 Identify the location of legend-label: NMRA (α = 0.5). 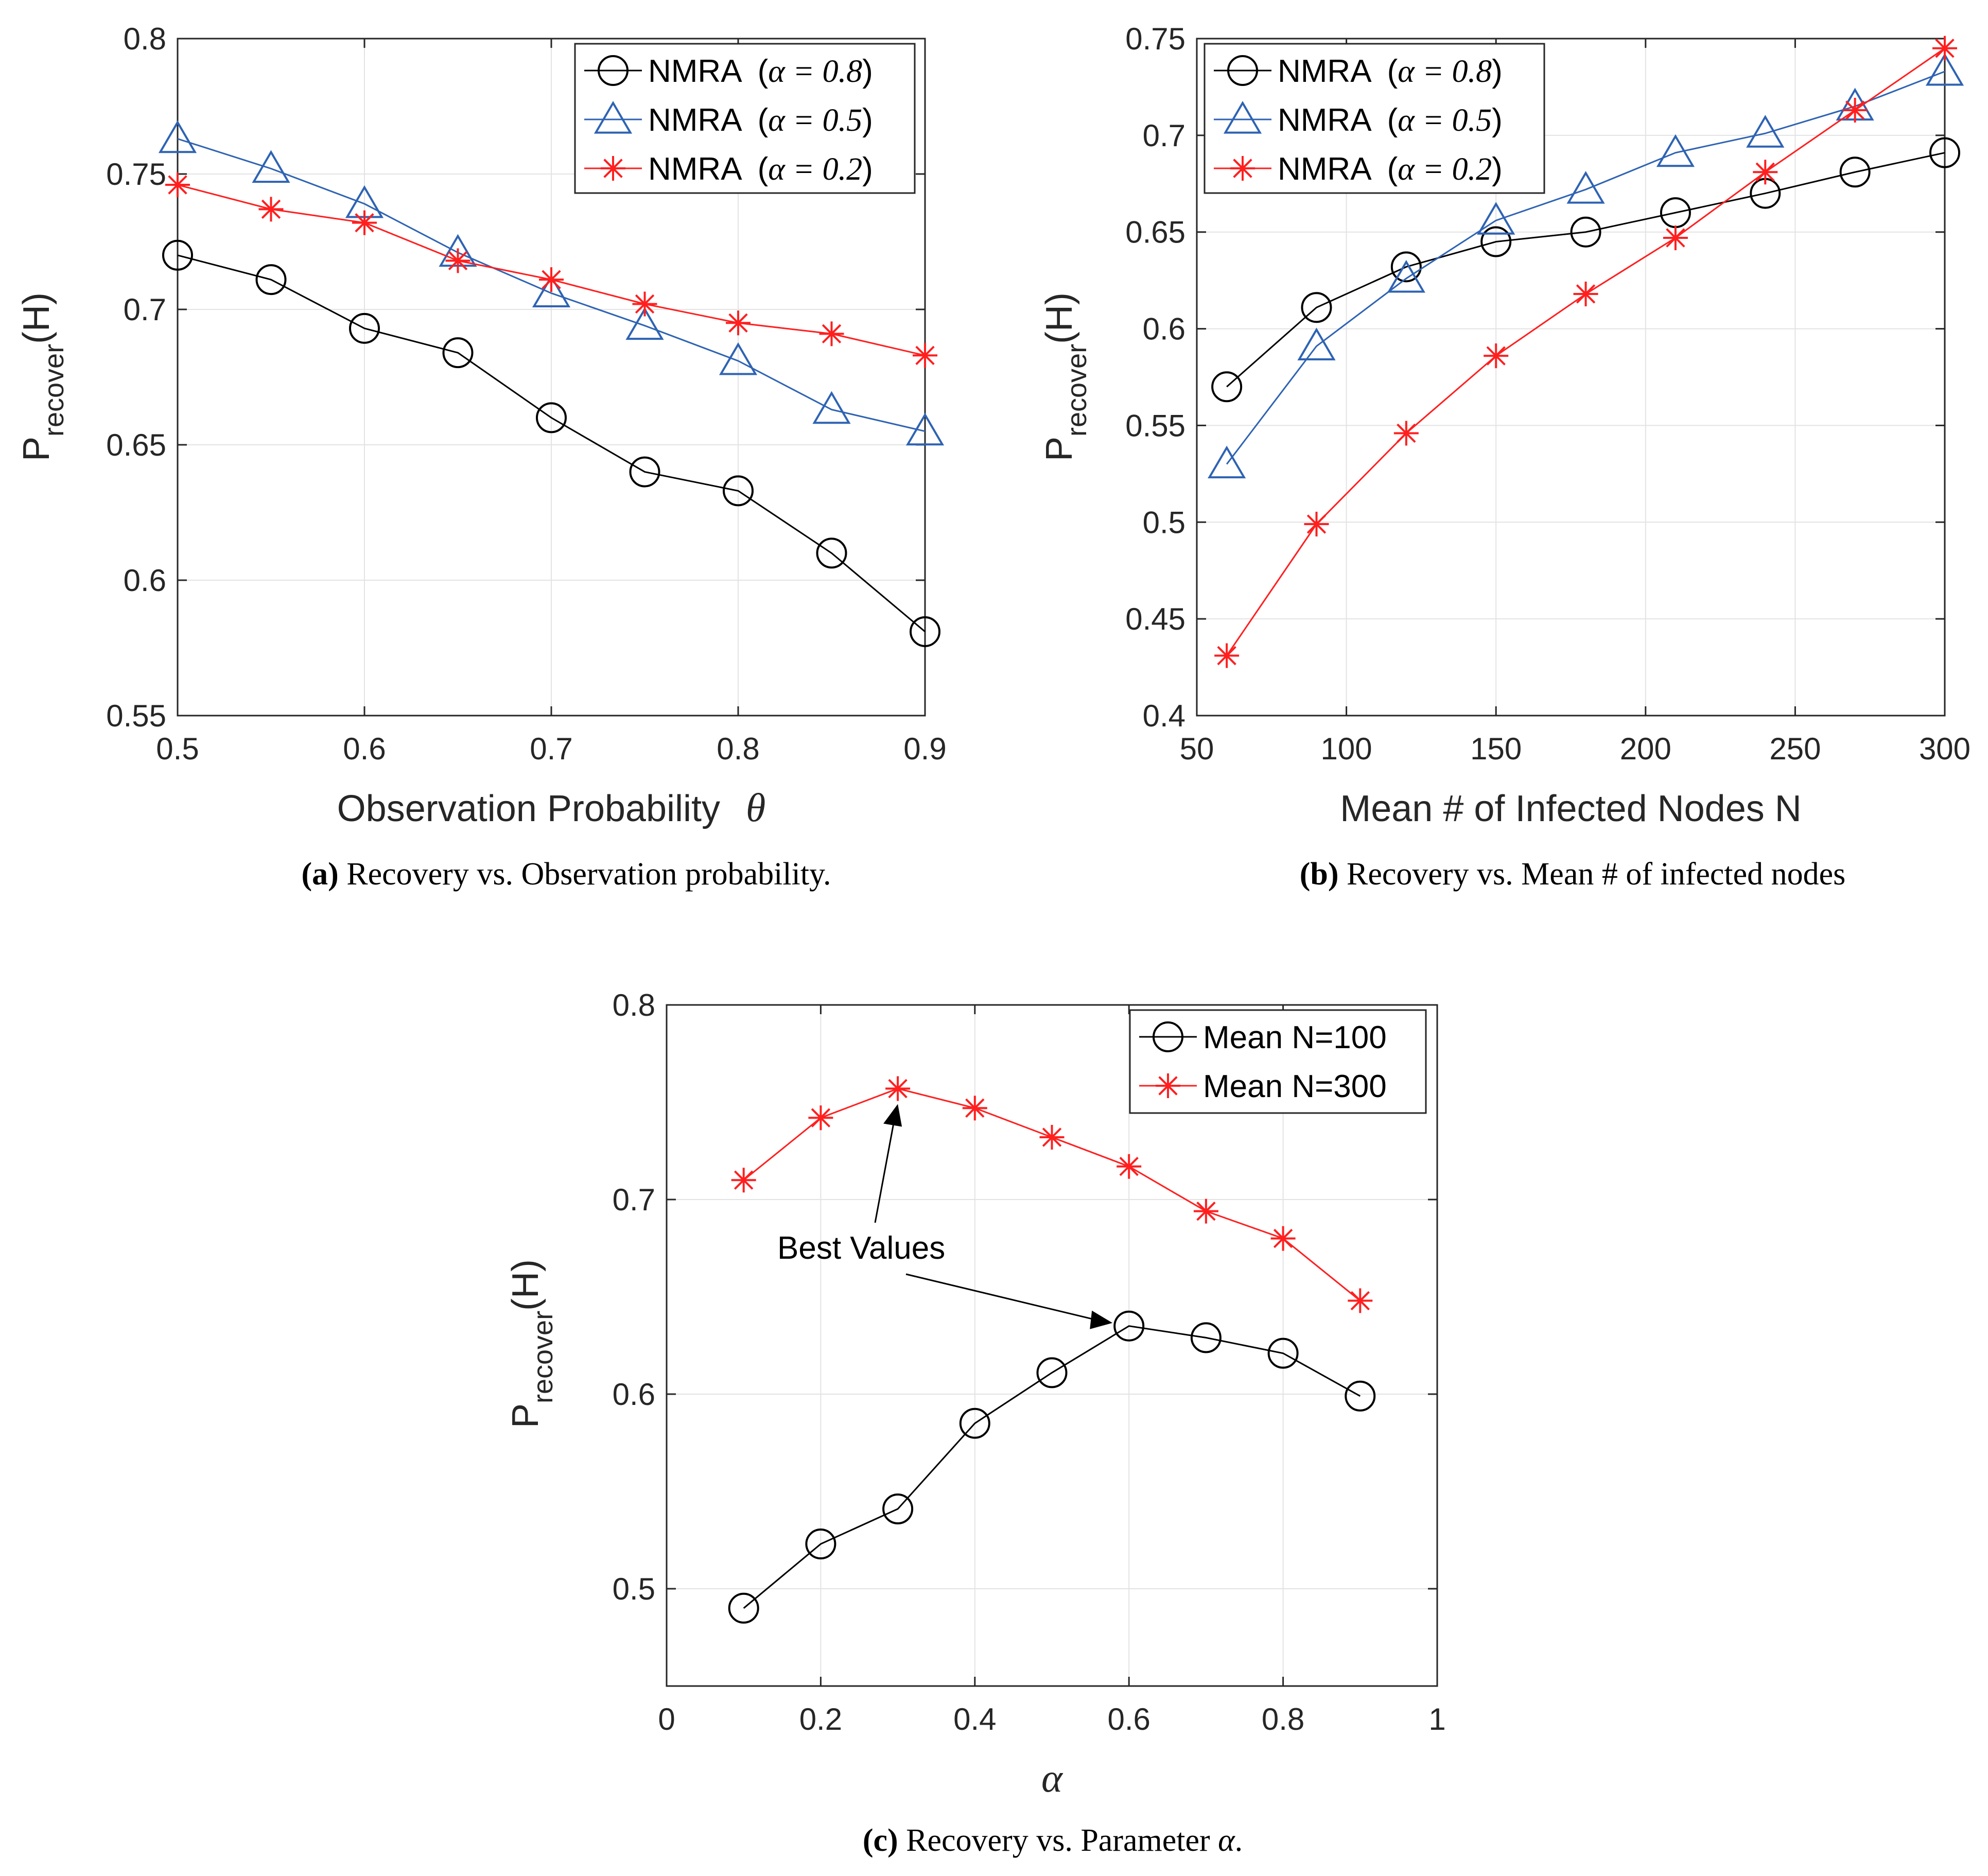
(761, 120).